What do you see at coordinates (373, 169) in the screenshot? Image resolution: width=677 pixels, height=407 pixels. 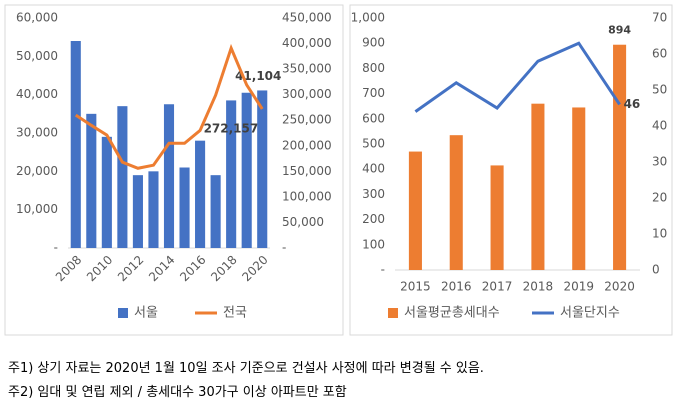 I see `y-tick-label: 400` at bounding box center [373, 169].